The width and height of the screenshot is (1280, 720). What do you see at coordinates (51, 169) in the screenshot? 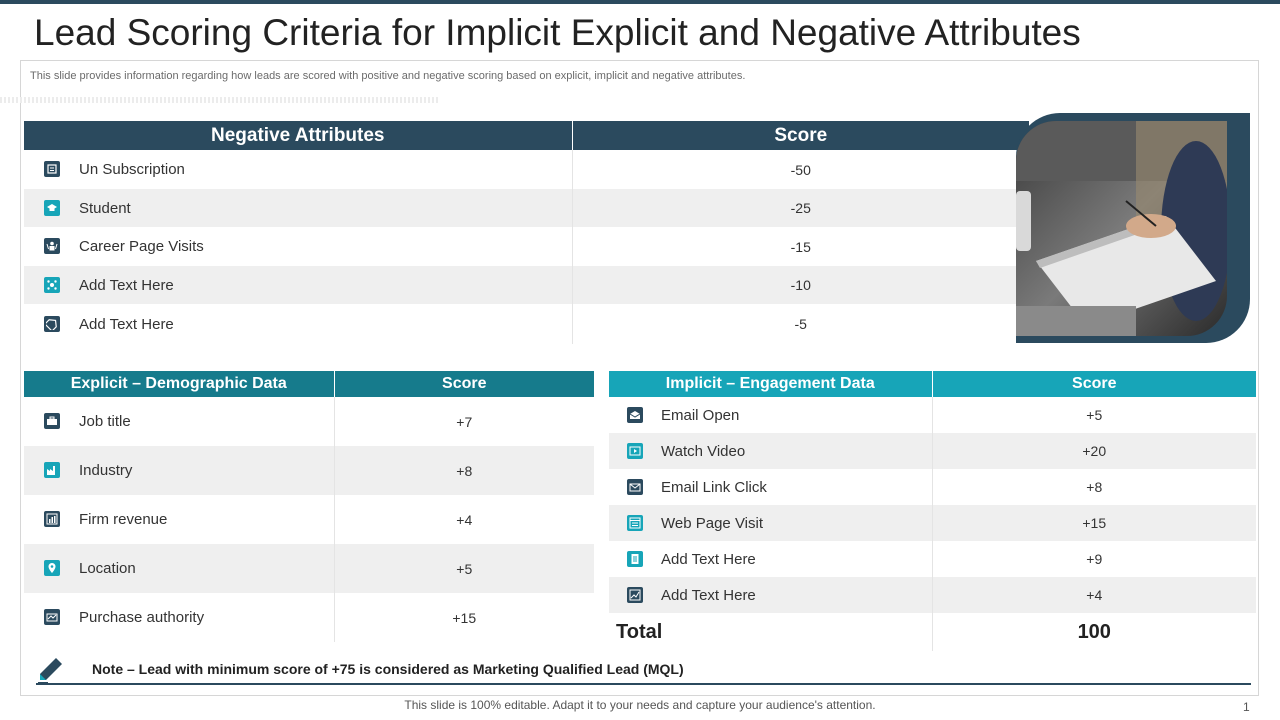
I see `unsubscribe-icon` at bounding box center [51, 169].